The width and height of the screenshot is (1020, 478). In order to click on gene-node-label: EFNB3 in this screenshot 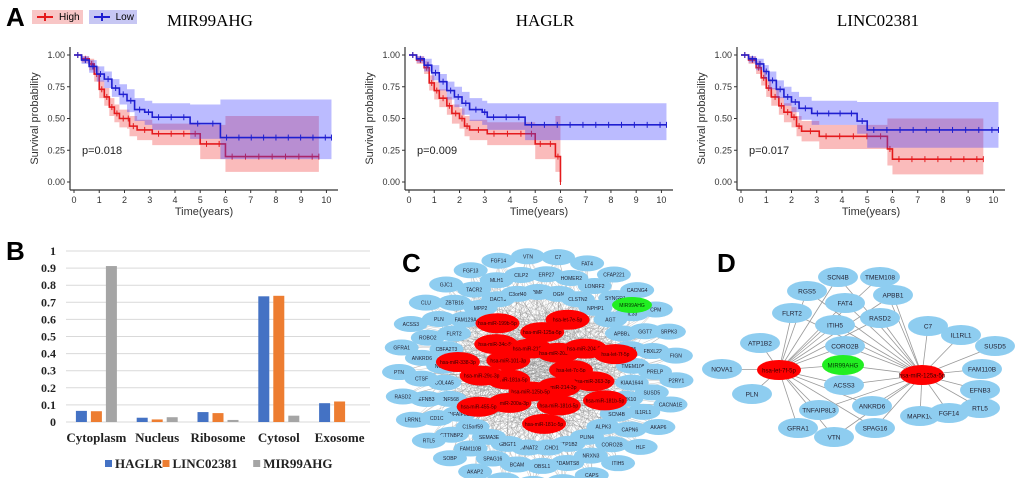, I will do `click(426, 400)`.